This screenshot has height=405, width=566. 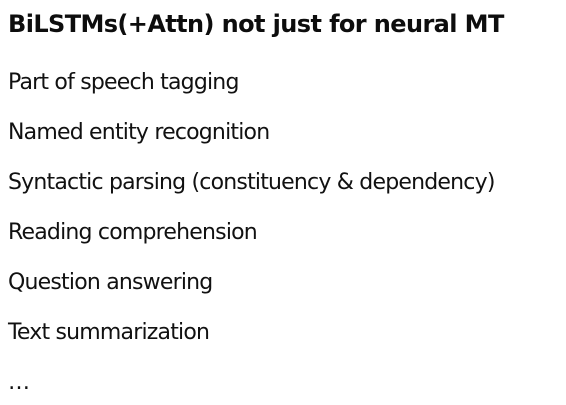 I want to click on list-item-text-summarization: Text summarization, so click(x=283, y=333).